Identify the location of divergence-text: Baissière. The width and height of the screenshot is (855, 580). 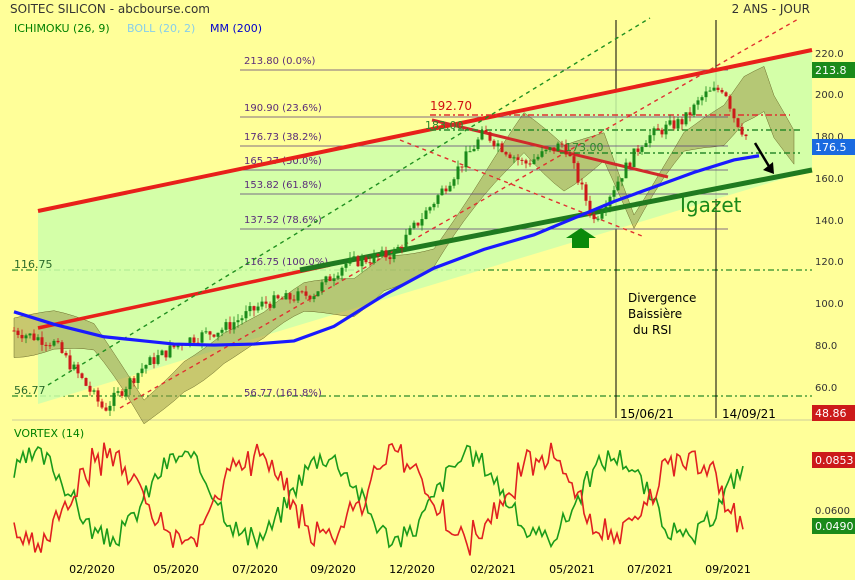
(655, 314).